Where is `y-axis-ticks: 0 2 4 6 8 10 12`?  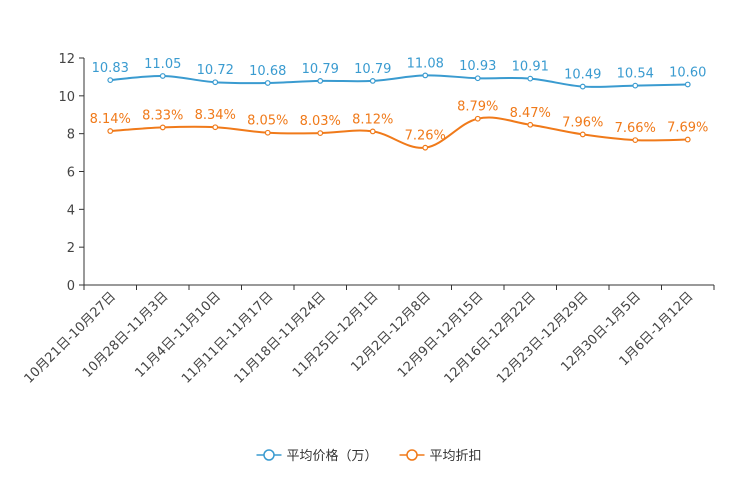 y-axis-ticks: 0 2 4 6 8 10 12 is located at coordinates (71, 173).